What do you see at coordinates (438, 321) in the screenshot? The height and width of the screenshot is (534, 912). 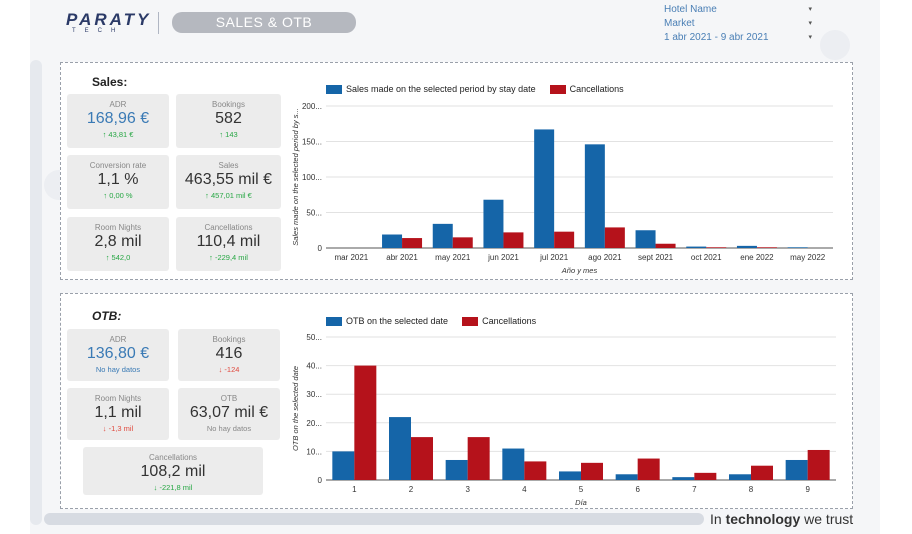 I see `otb-chart-legend: OTB on the selected date Cancellations` at bounding box center [438, 321].